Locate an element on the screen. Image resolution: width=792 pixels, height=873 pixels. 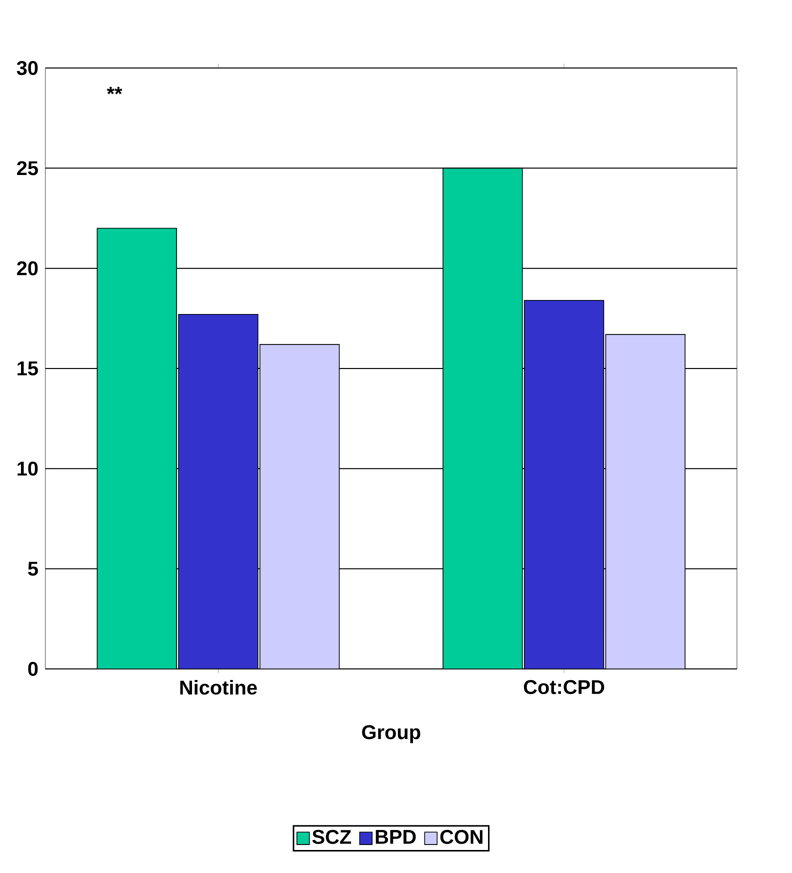
x-tick-label: Nicotine is located at coordinates (218, 687).